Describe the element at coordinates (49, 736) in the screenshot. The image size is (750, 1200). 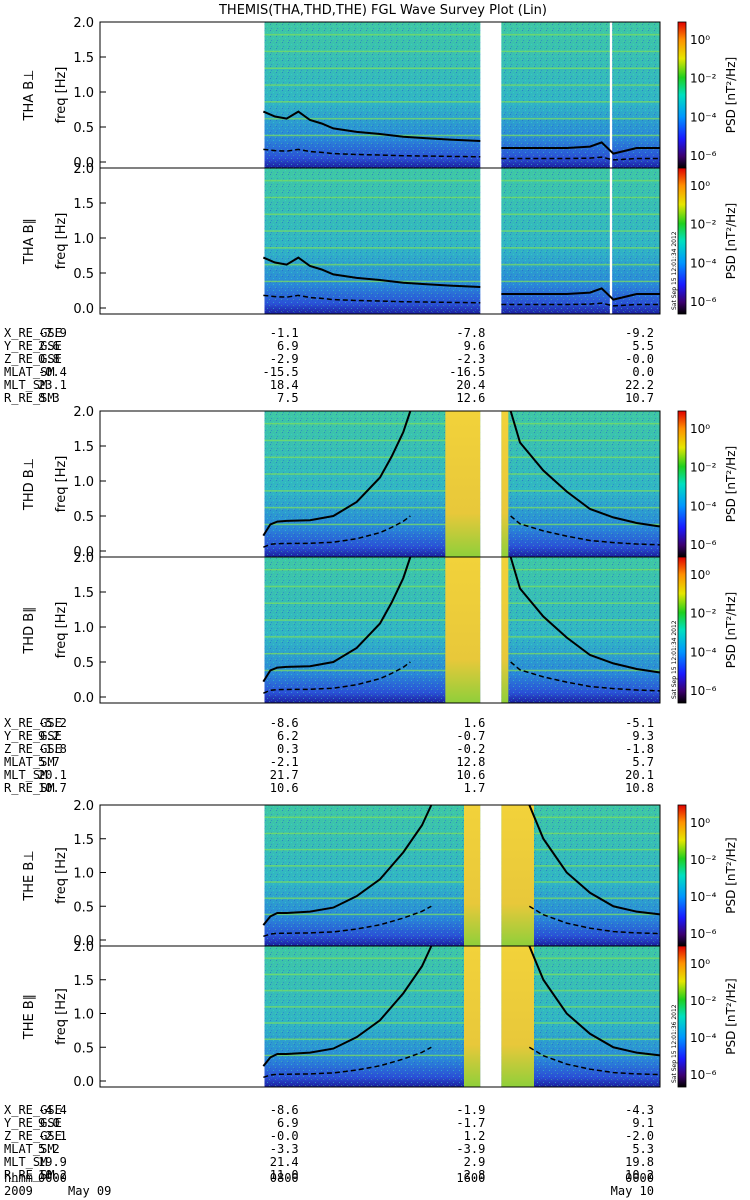
I see `ephemeris-value: 9.2` at that location.